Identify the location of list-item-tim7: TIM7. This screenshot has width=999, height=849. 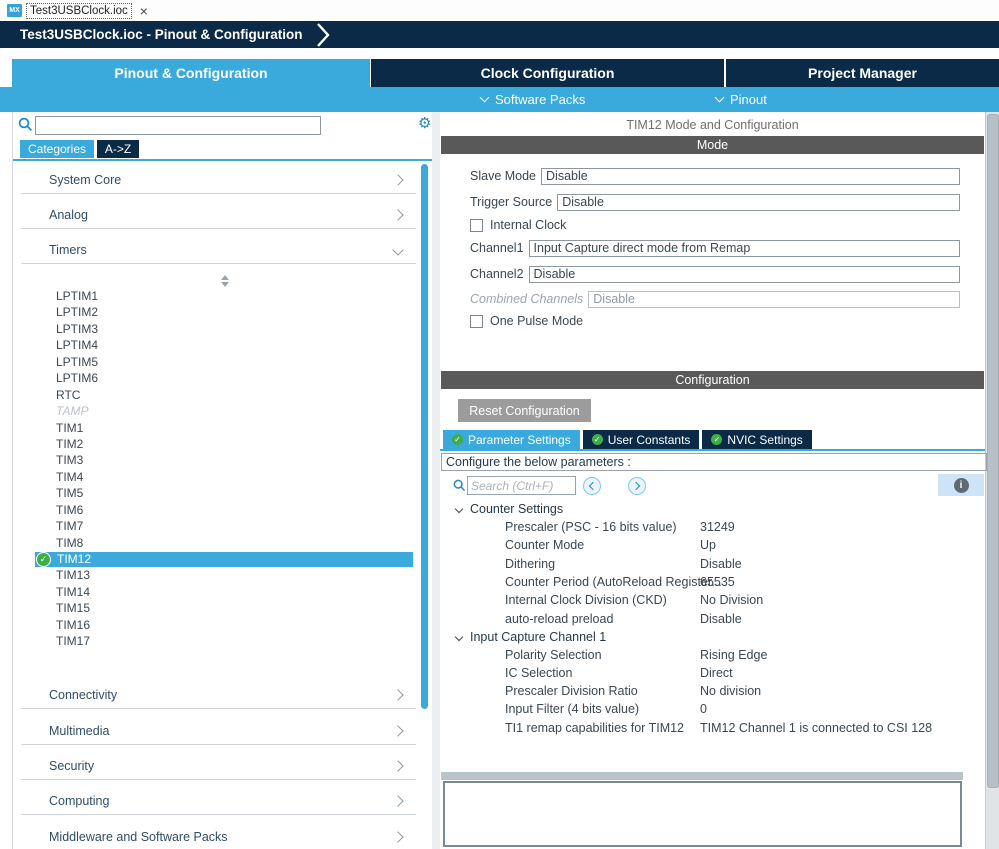
(70, 526).